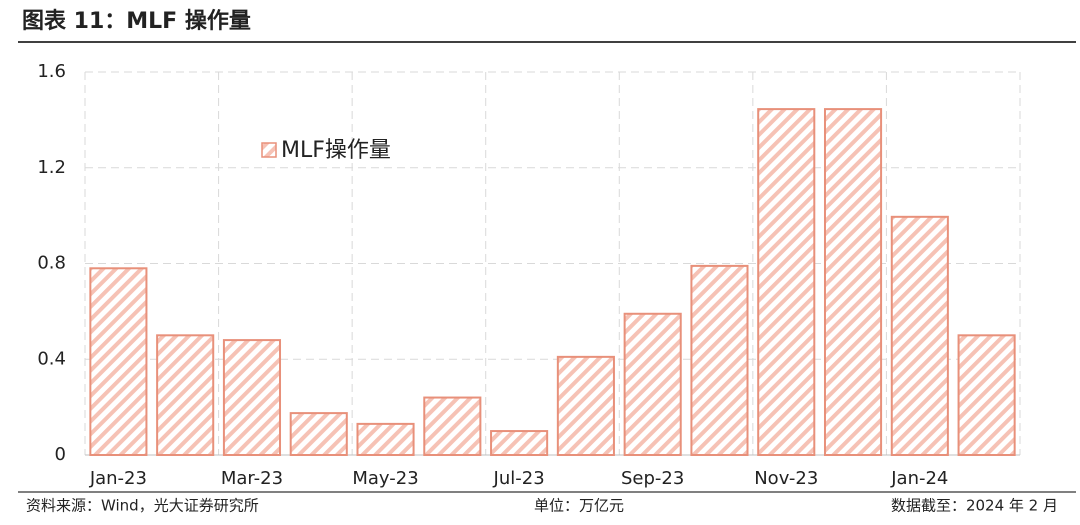 The image size is (1080, 525). I want to click on x-tick-label: Sep-23, so click(652, 478).